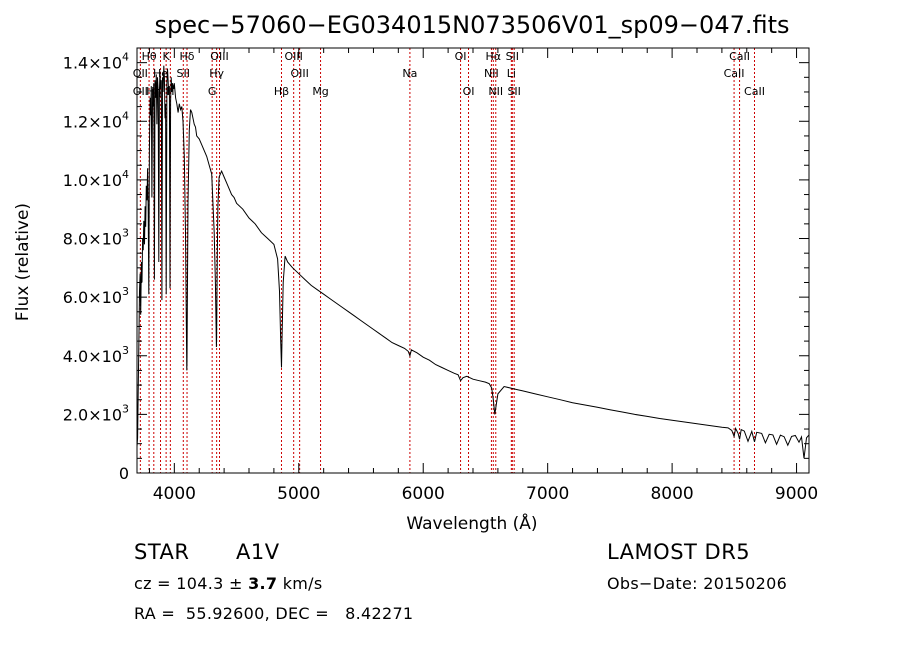  Describe the element at coordinates (92, 180) in the screenshot. I see `y-tick-mantissa: 1.0×10` at that location.